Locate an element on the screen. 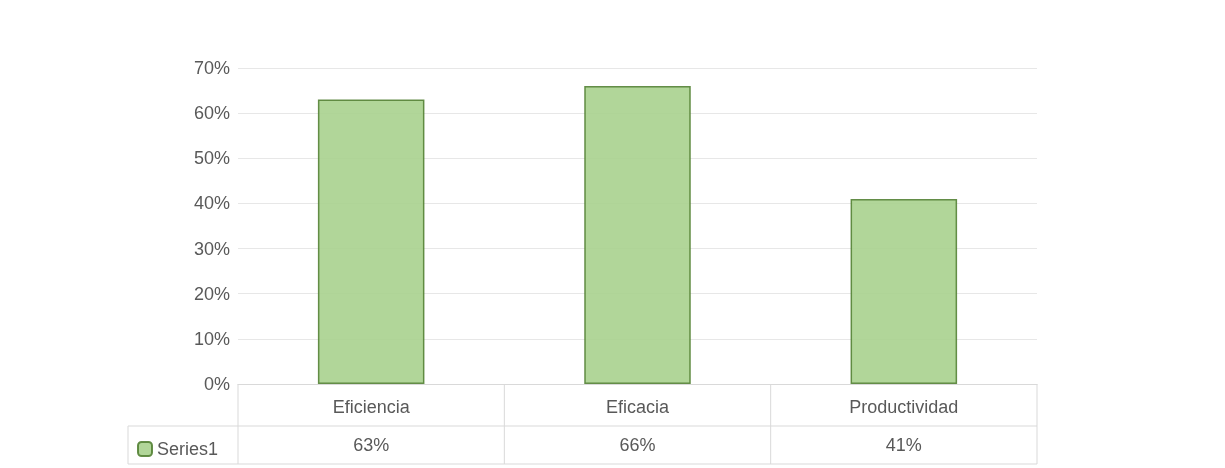  x-tick-label: Eficacia is located at coordinates (637, 407).